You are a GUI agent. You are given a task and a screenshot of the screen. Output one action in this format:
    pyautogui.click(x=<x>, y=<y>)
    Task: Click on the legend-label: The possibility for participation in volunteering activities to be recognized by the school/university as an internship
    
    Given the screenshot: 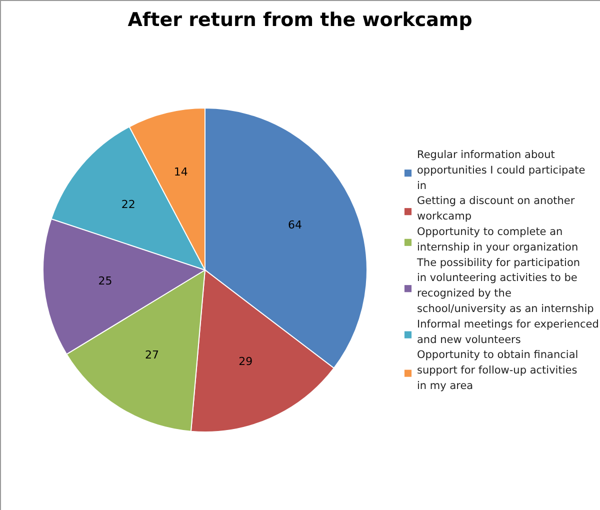 What is the action you would take?
    pyautogui.click(x=505, y=285)
    